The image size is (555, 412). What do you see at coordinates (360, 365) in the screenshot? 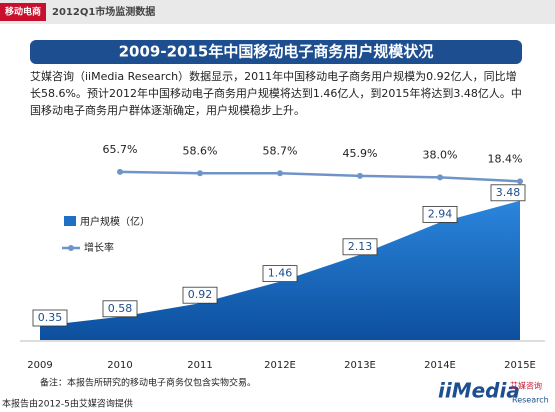
I see `x-tick-label: 2013E` at bounding box center [360, 365].